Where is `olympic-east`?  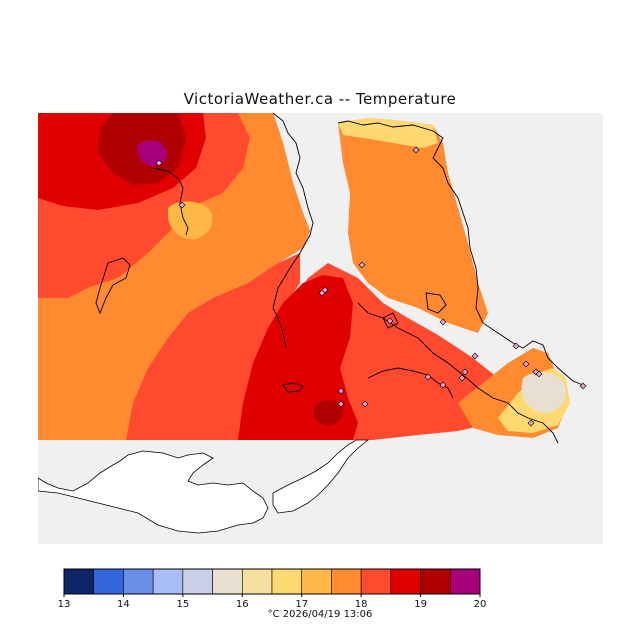 olympic-east is located at coordinates (321, 476).